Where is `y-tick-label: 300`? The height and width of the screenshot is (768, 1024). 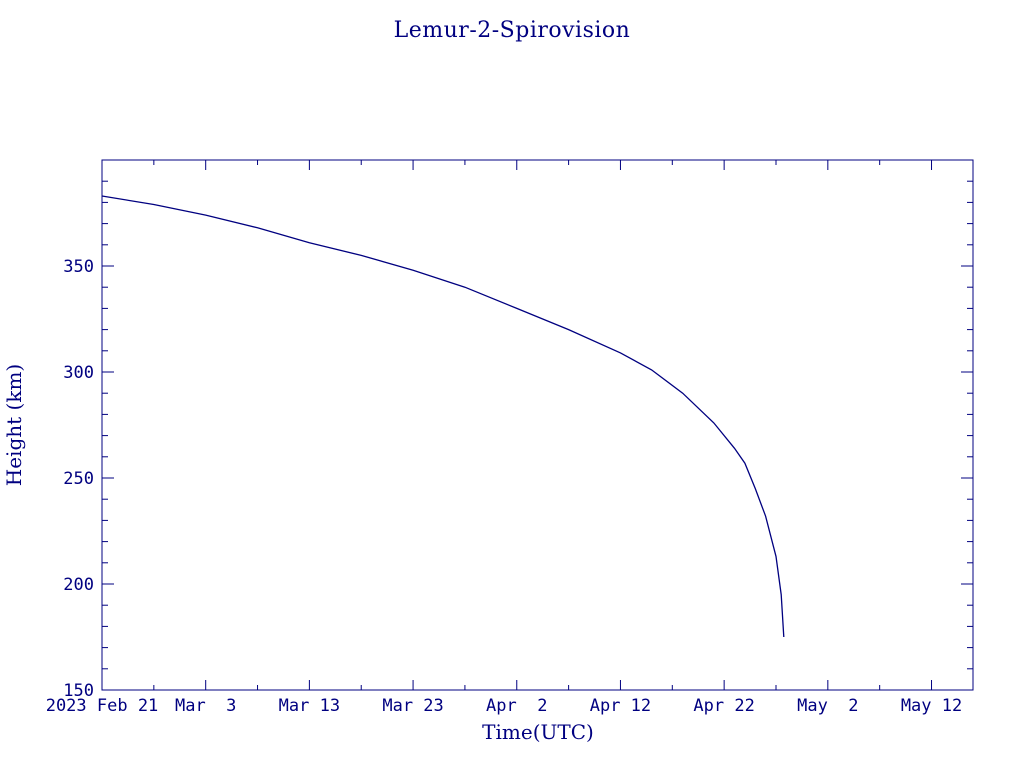 y-tick-label: 300 is located at coordinates (78, 373).